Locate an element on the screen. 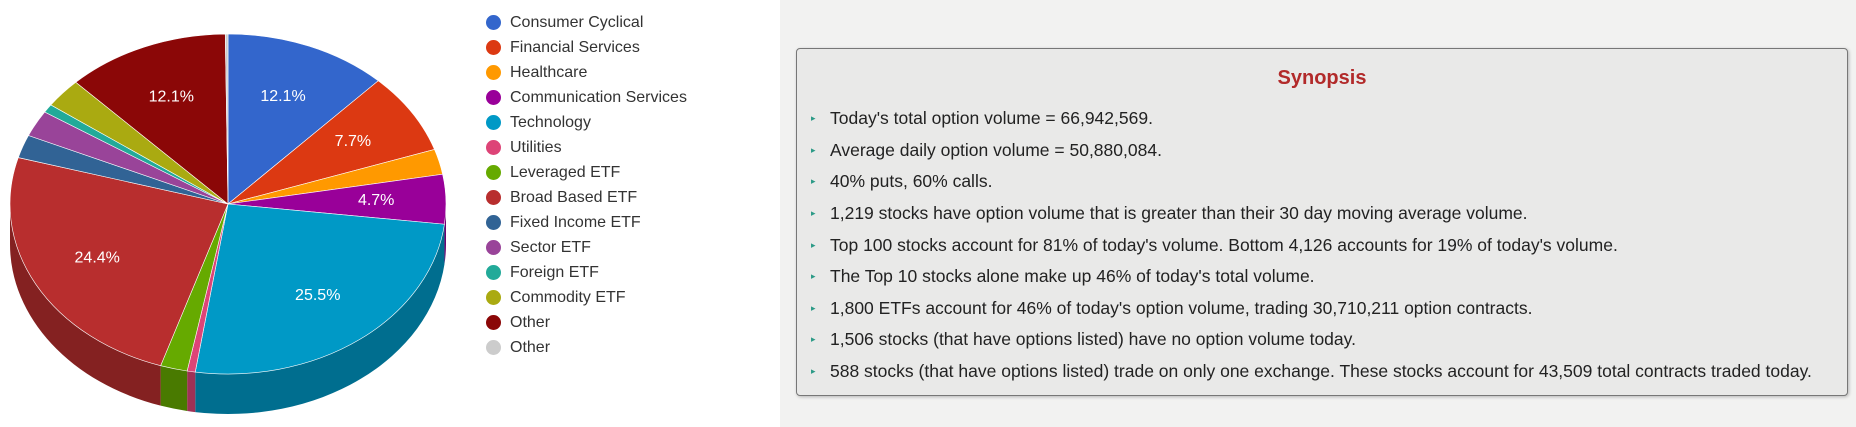 The width and height of the screenshot is (1856, 427). legend-item: Fixed Income ETF is located at coordinates (586, 222).